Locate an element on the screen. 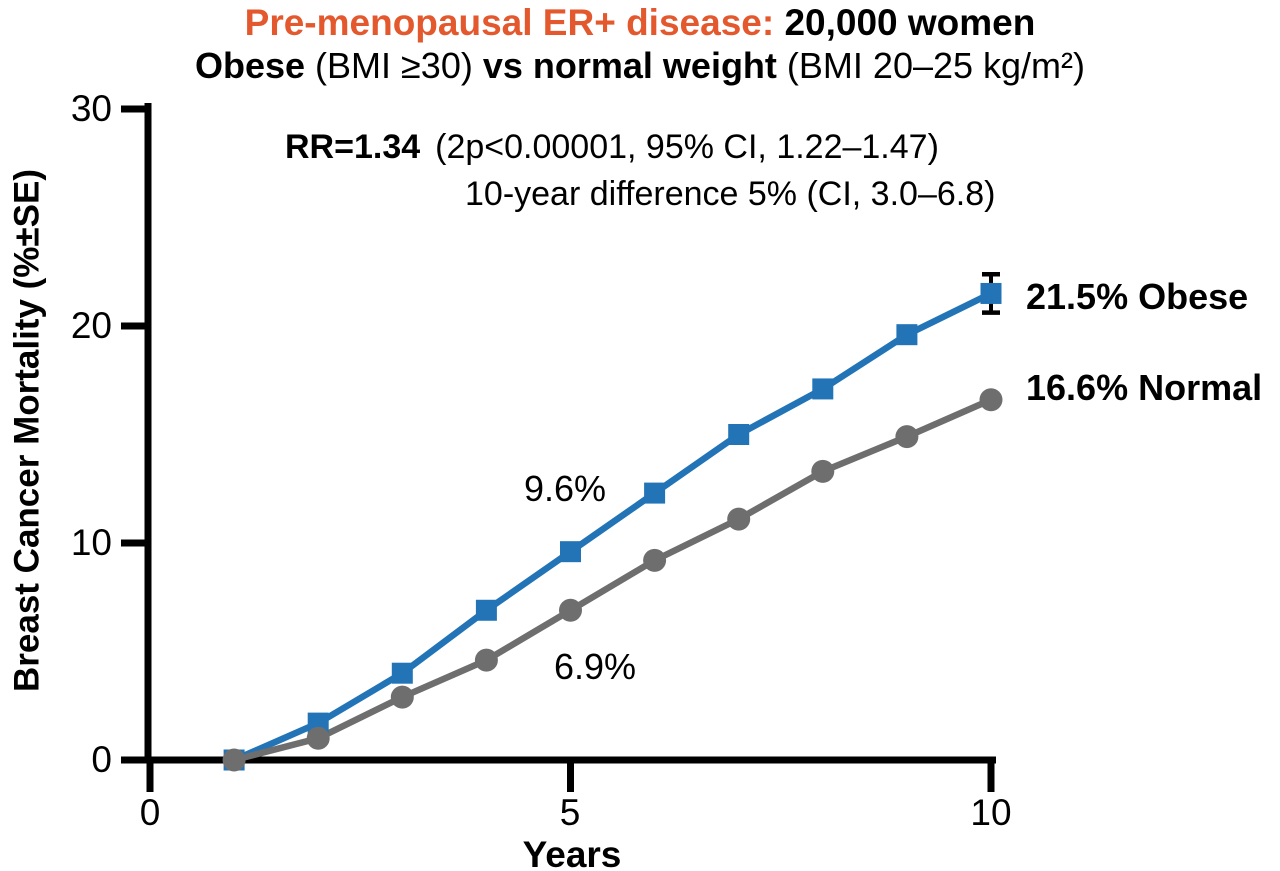 The width and height of the screenshot is (1280, 871). x-tick-label-0: 0 is located at coordinates (150, 812).